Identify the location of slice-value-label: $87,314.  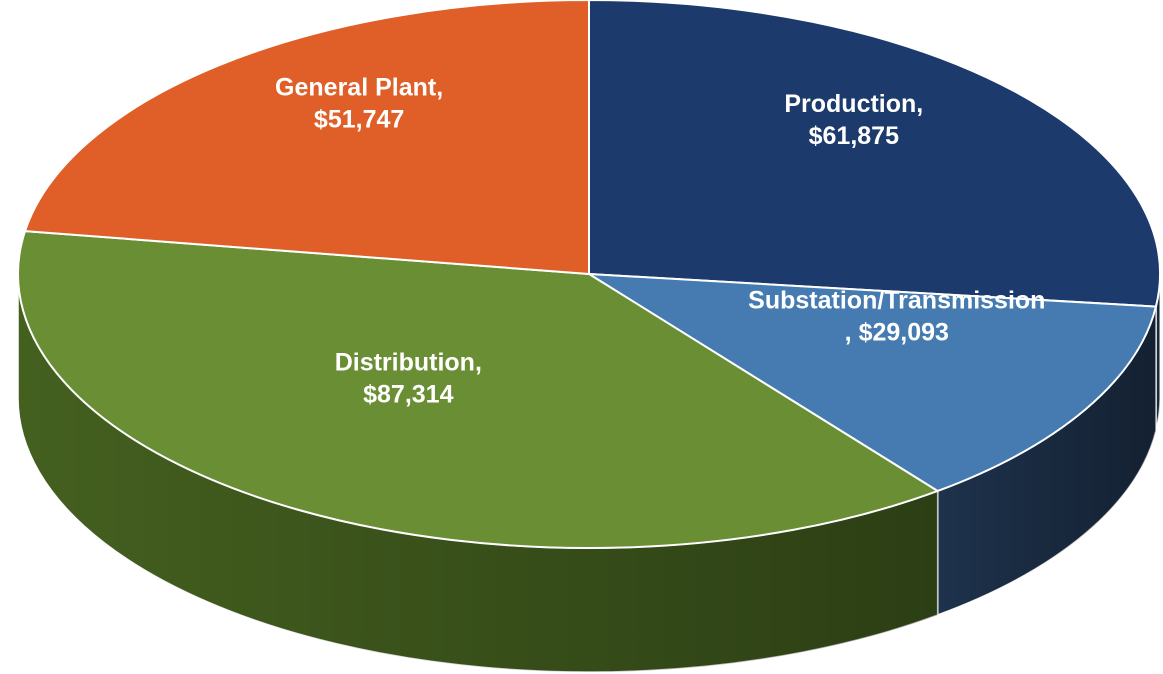
(408, 395).